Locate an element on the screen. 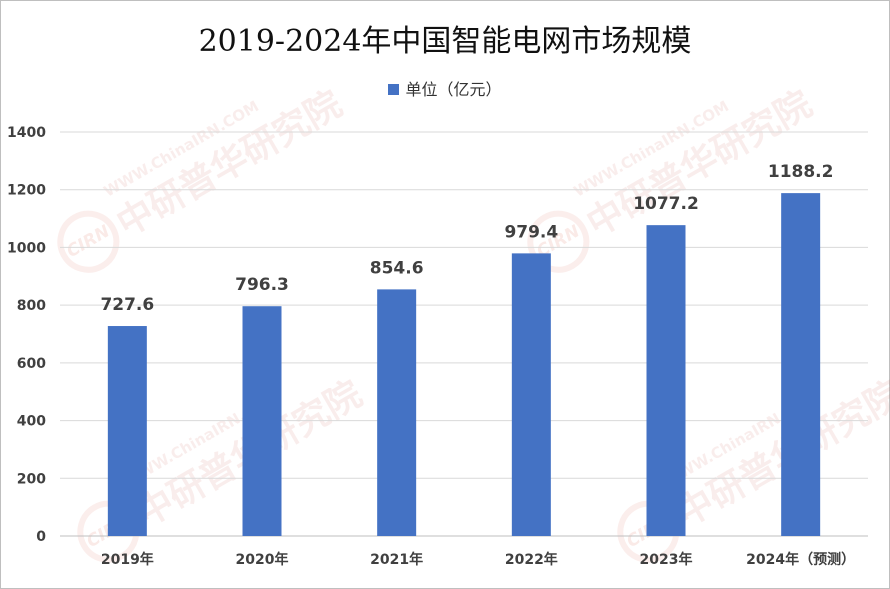 This screenshot has height=589, width=890. y-tick-label: 1000 is located at coordinates (26, 248).